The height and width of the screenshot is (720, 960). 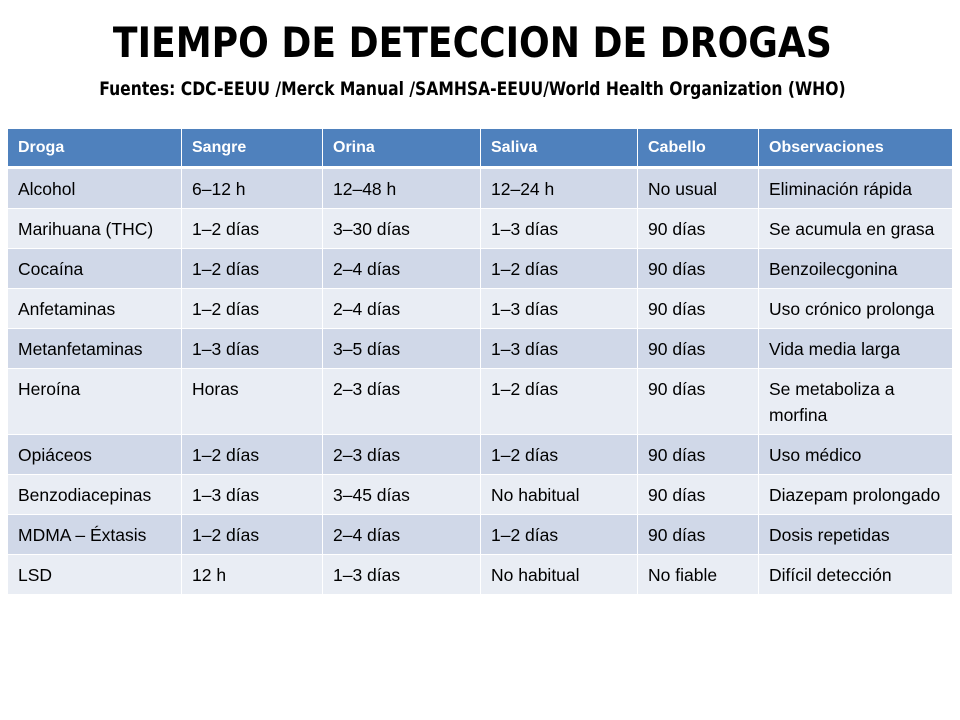 What do you see at coordinates (855, 229) in the screenshot?
I see `cell-observaciones: Se acumula en grasa` at bounding box center [855, 229].